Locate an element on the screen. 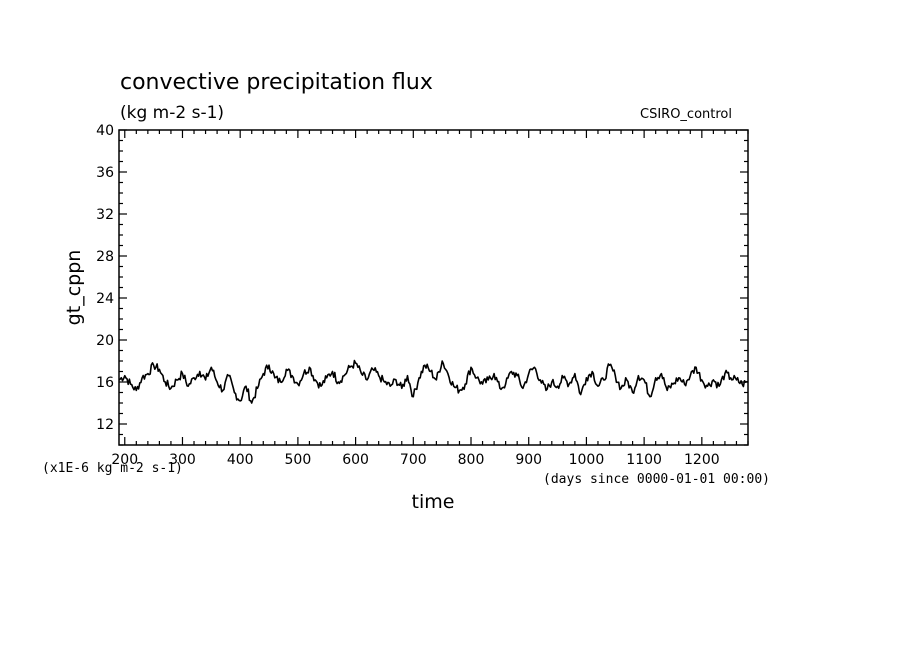  x-tick-label: 800 is located at coordinates (471, 460).